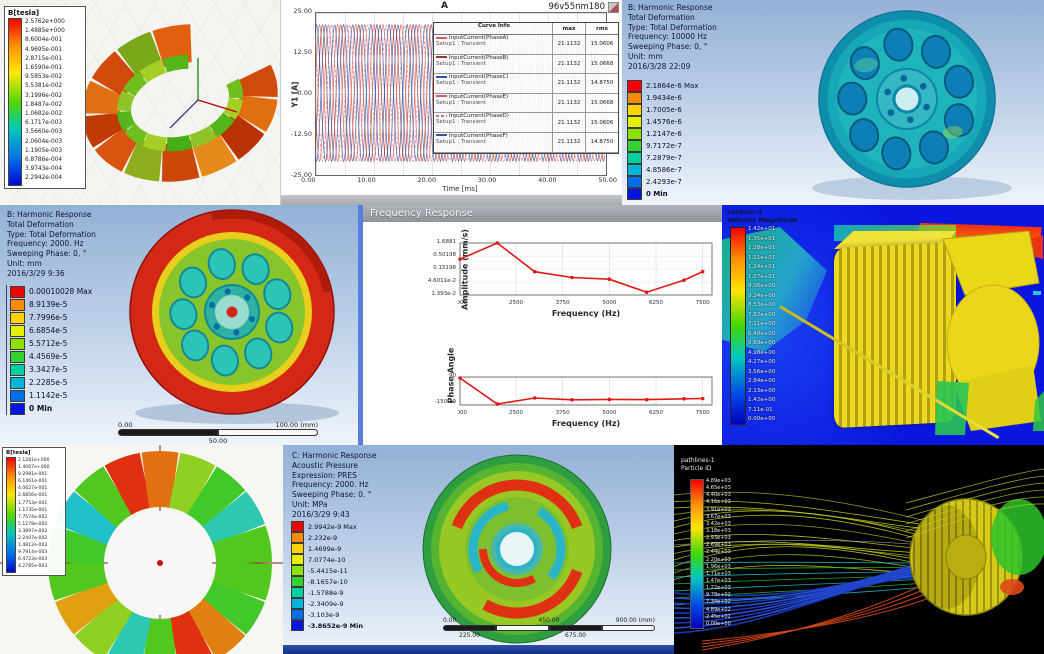  I want to click on tick-label: 1.6881, so click(446, 242).